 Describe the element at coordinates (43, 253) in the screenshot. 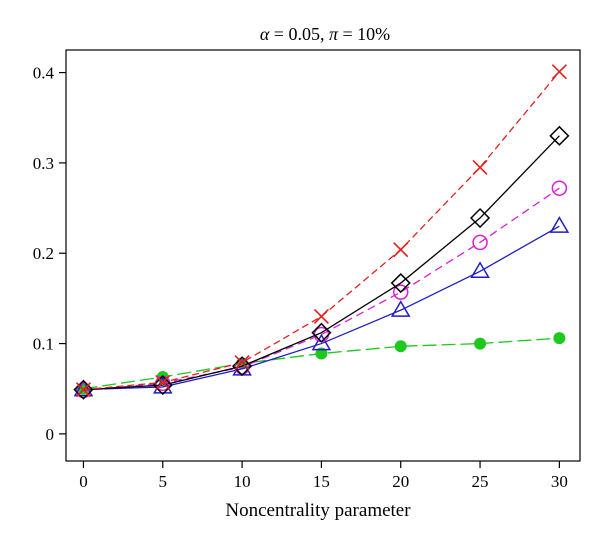

I see `y-tick-label: 0.2` at that location.